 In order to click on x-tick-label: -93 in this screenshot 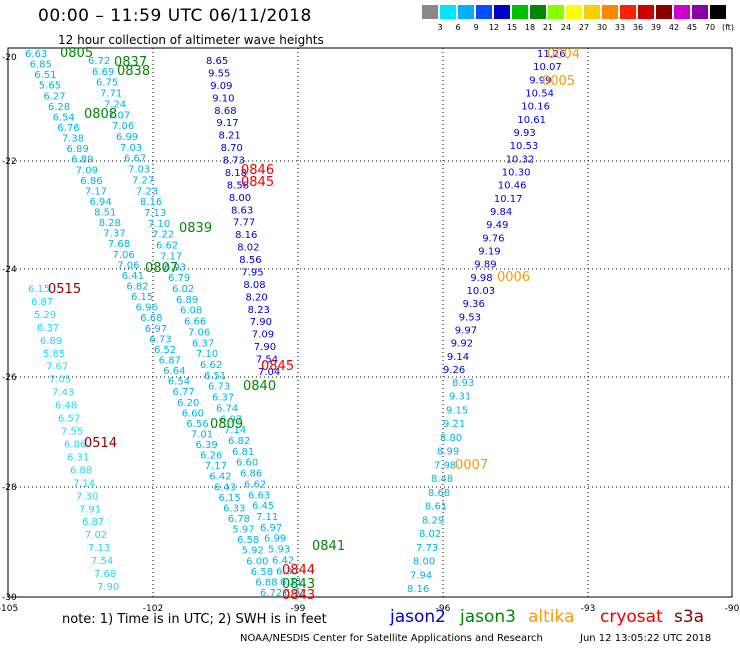, I will do `click(588, 609)`.